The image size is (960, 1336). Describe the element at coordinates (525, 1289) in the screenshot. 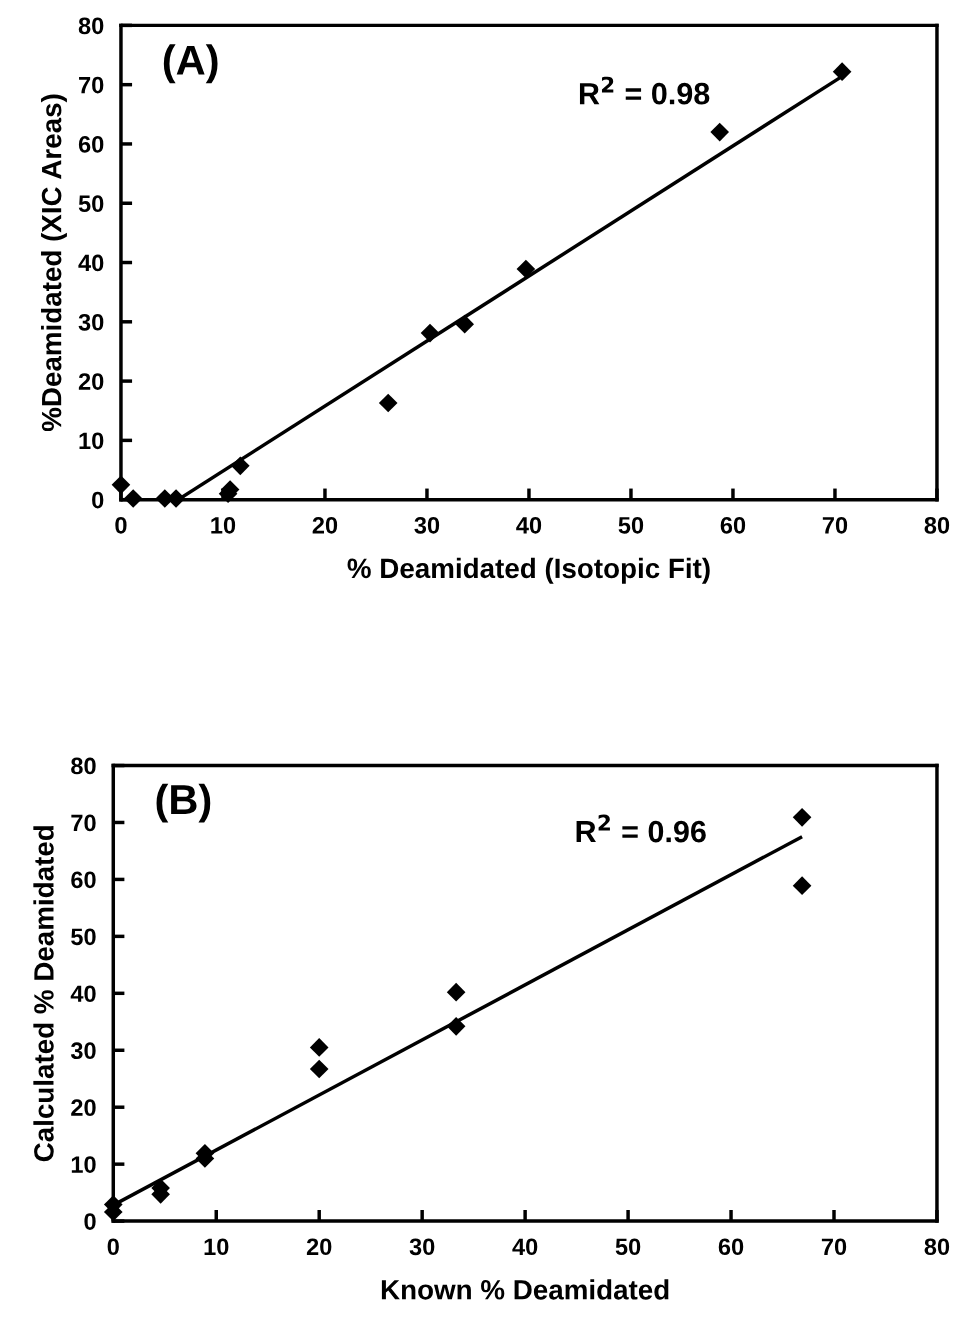

I see `x-axis-title: Known % Deamidated` at that location.